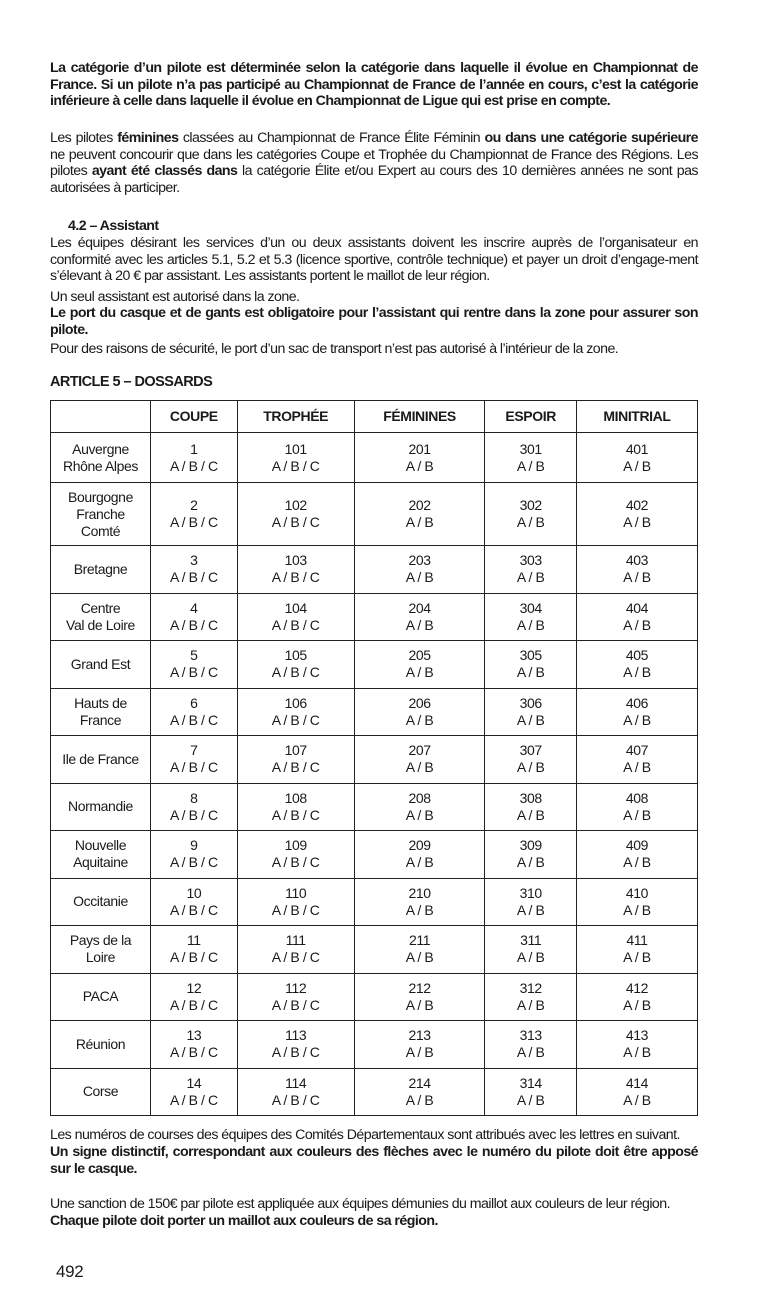 The image size is (773, 1300). Describe the element at coordinates (100, 806) in the screenshot. I see `region-name-line: Normandie` at that location.